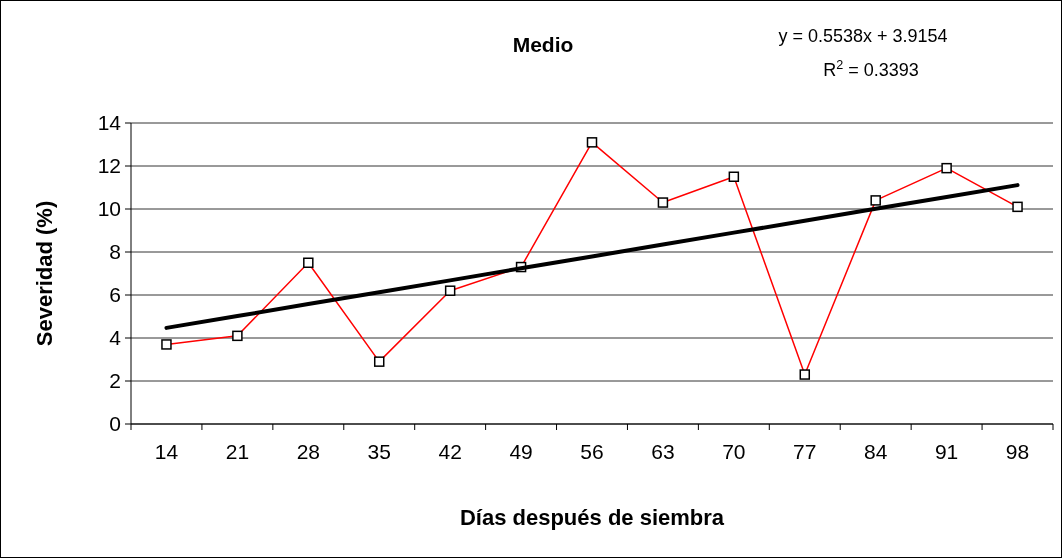  What do you see at coordinates (115, 338) in the screenshot?
I see `y-tick-label: 4` at bounding box center [115, 338].